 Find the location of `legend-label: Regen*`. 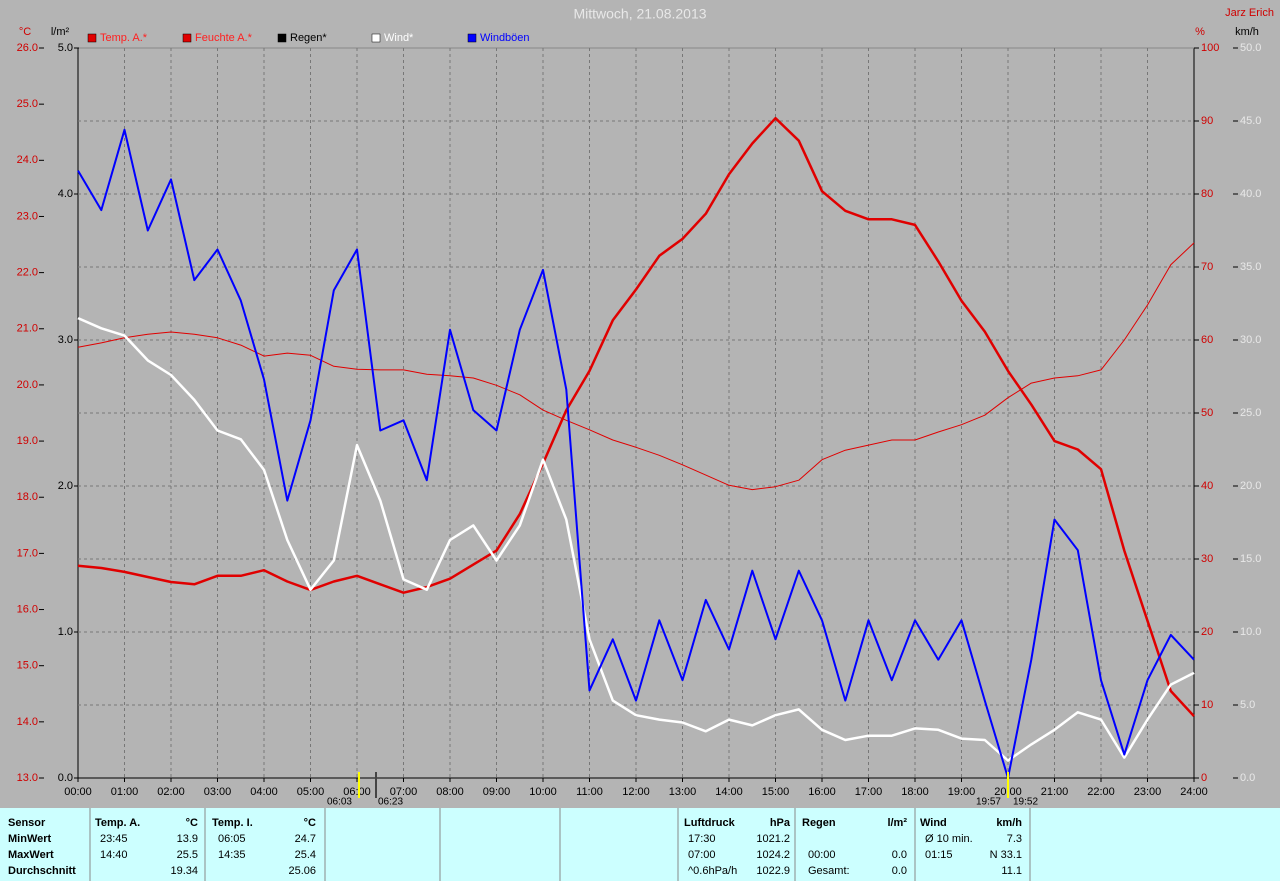

legend-label: Regen* is located at coordinates (308, 38).